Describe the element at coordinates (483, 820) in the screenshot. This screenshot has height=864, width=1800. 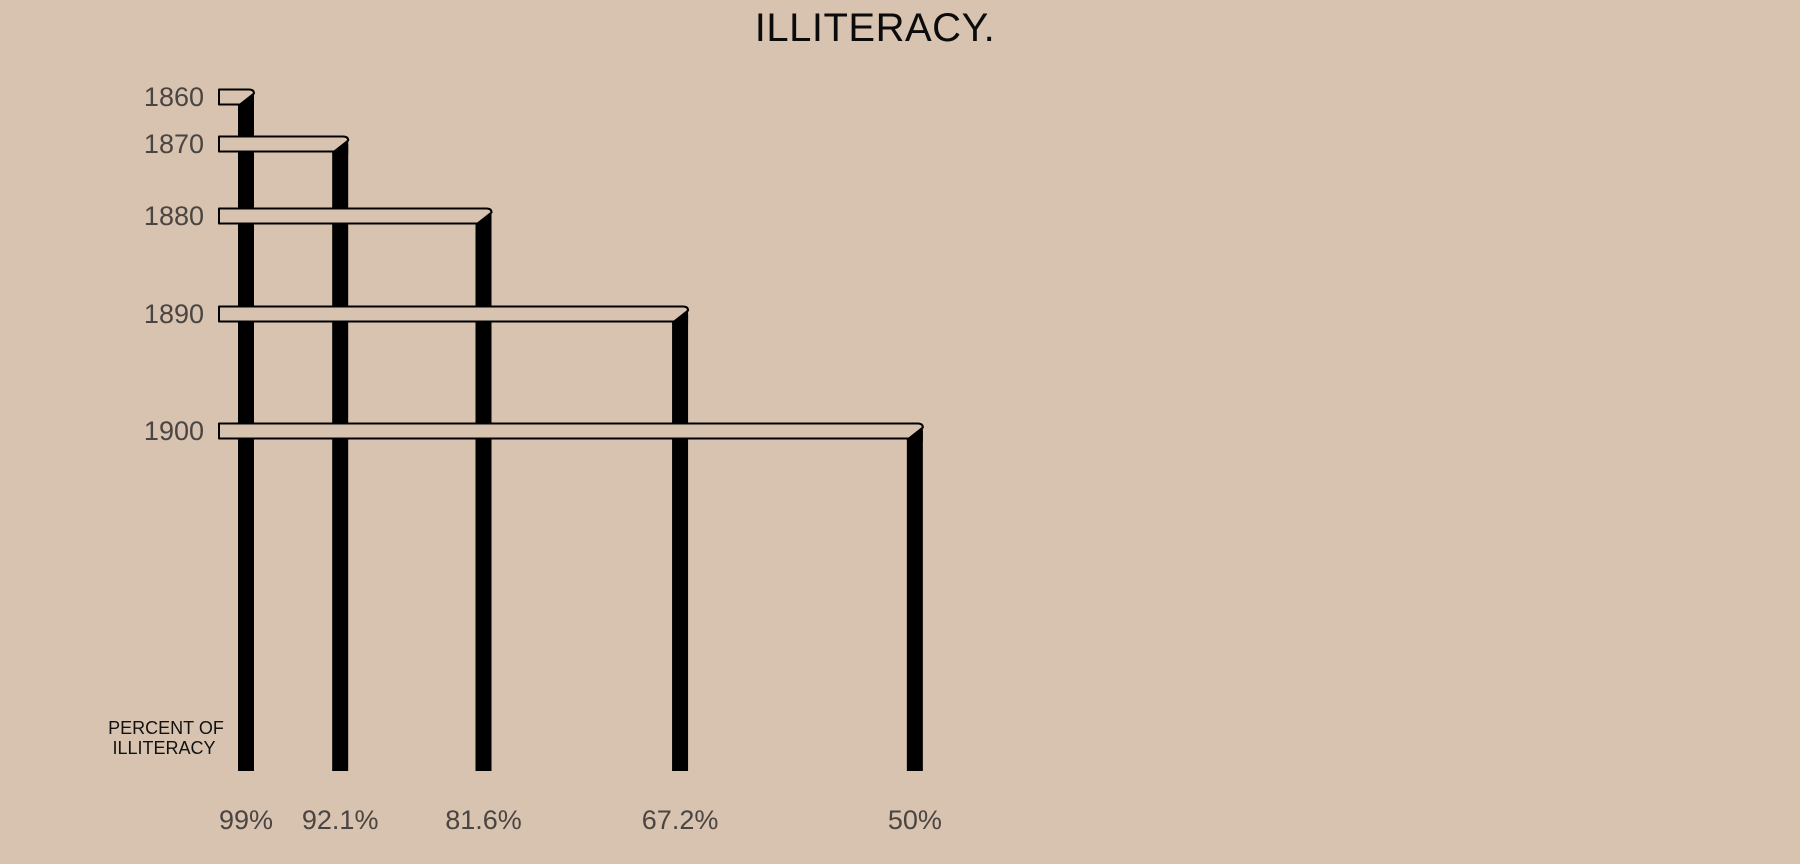
I see `value-label-1880: 81.6%` at that location.